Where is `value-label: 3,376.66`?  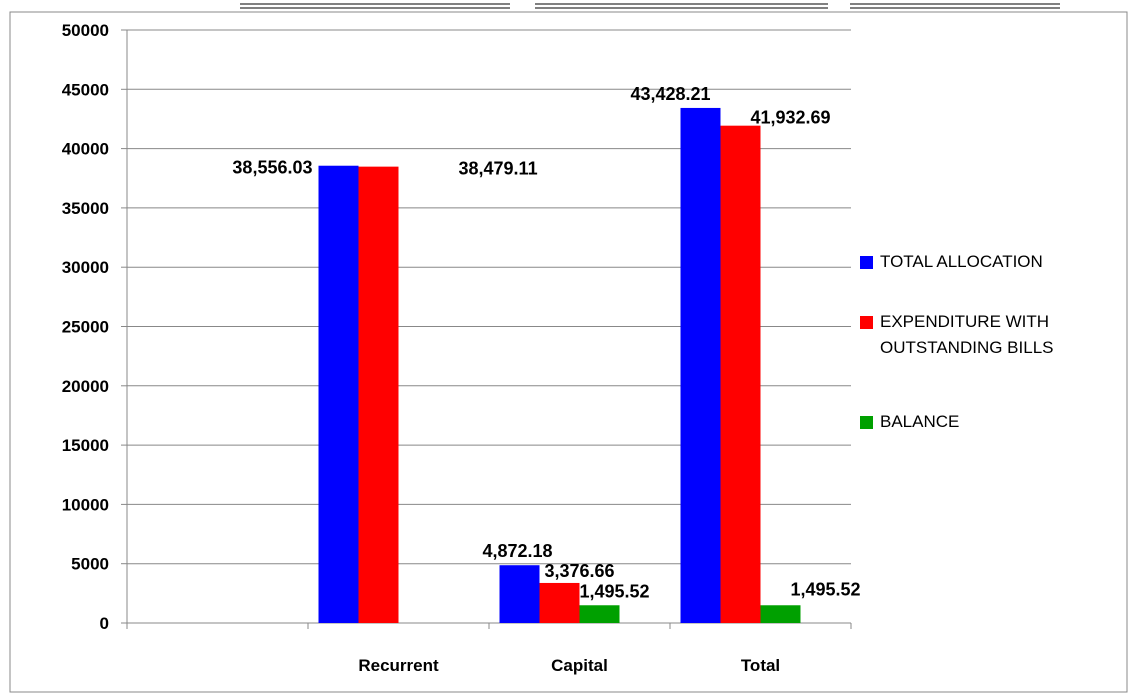 value-label: 3,376.66 is located at coordinates (579, 571).